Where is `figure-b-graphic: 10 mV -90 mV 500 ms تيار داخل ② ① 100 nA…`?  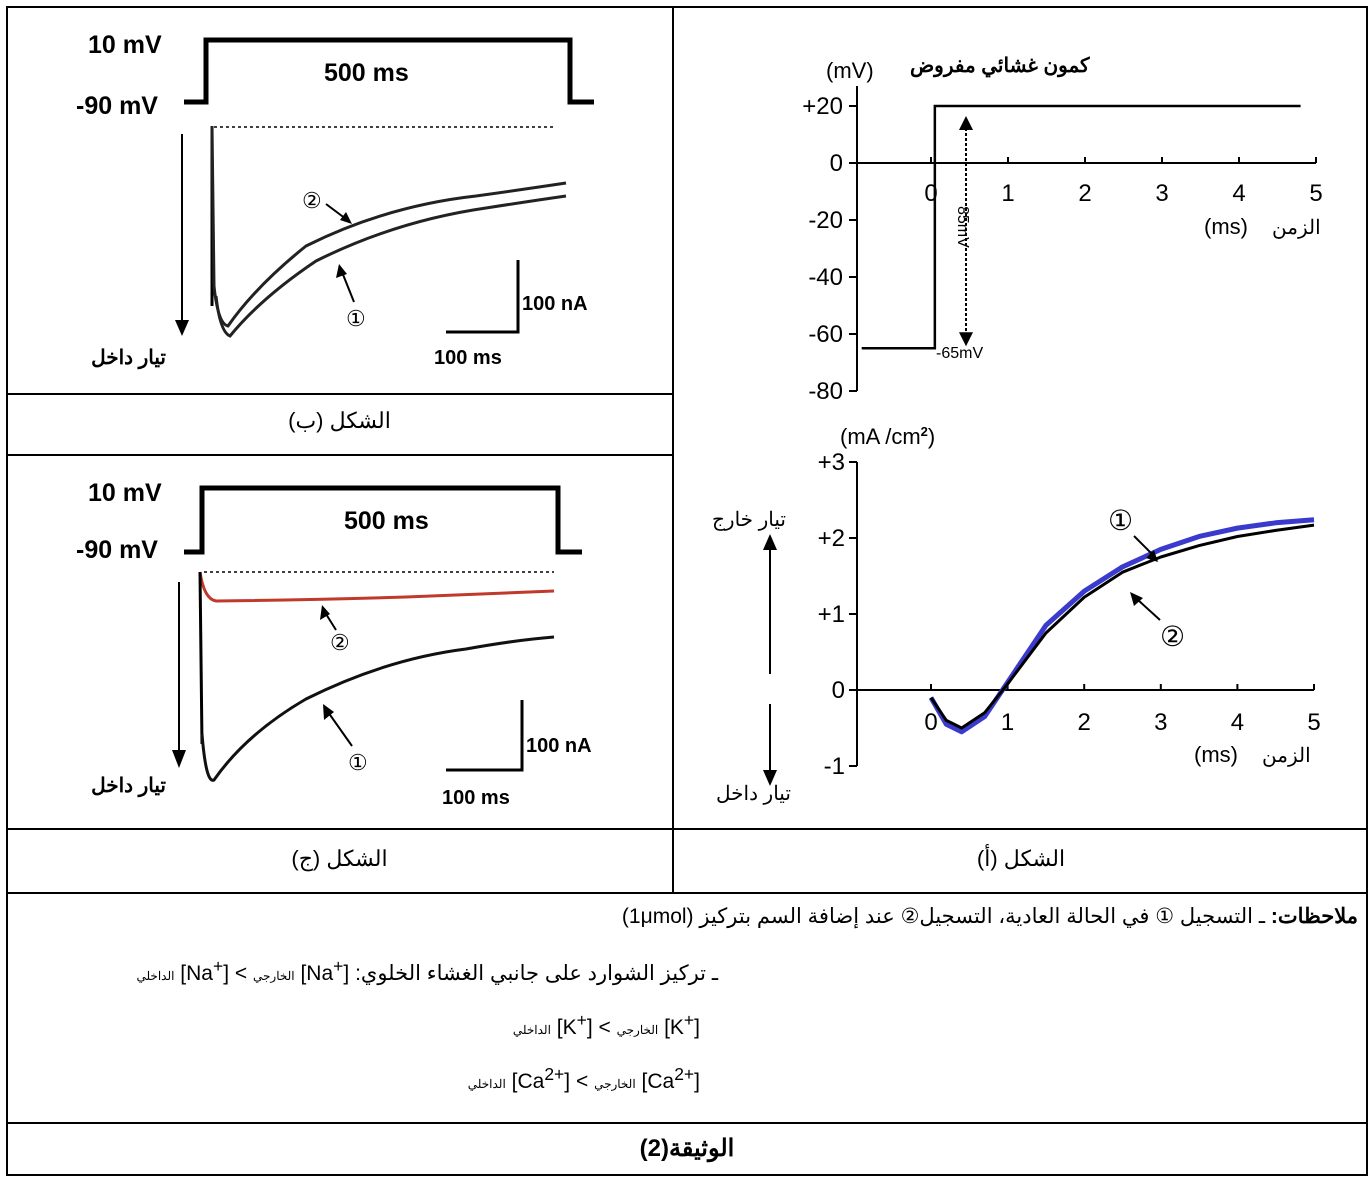 figure-b-graphic: 10 mV -90 mV 500 ms تيار داخل ② ① 100 nA… is located at coordinates (335, 200).